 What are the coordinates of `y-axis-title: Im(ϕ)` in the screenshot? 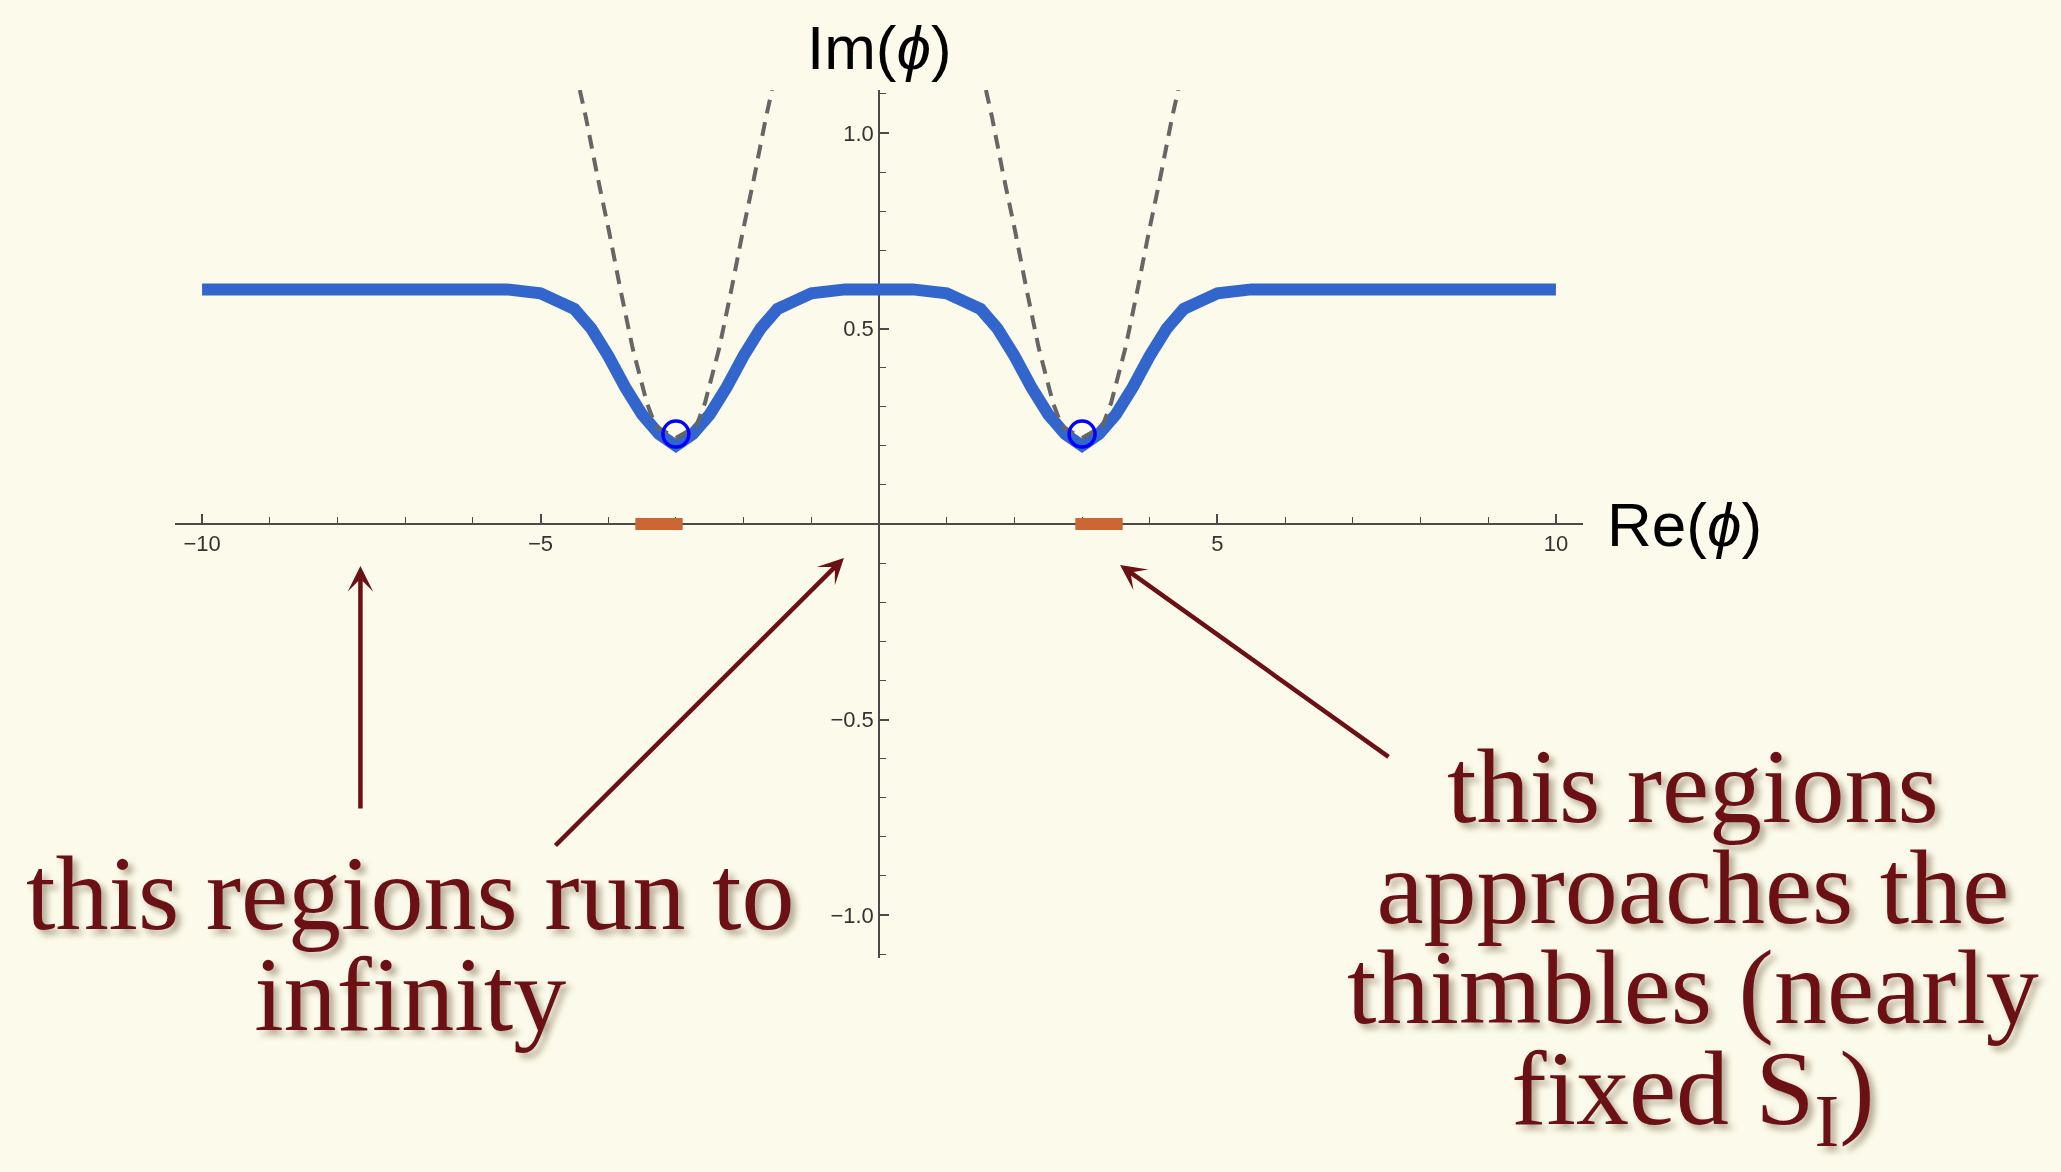 It's located at (879, 47).